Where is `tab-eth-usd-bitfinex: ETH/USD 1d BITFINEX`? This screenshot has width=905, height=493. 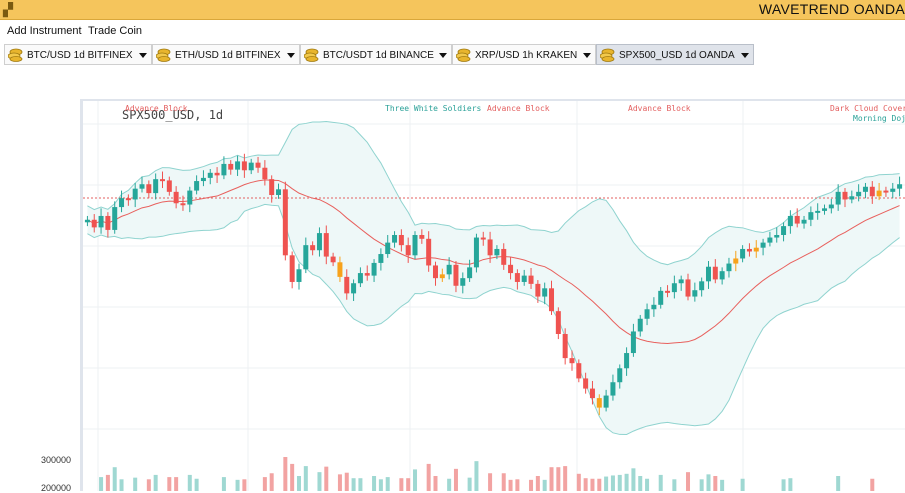
tab-eth-usd-bitfinex: ETH/USD 1d BITFINEX is located at coordinates (226, 54).